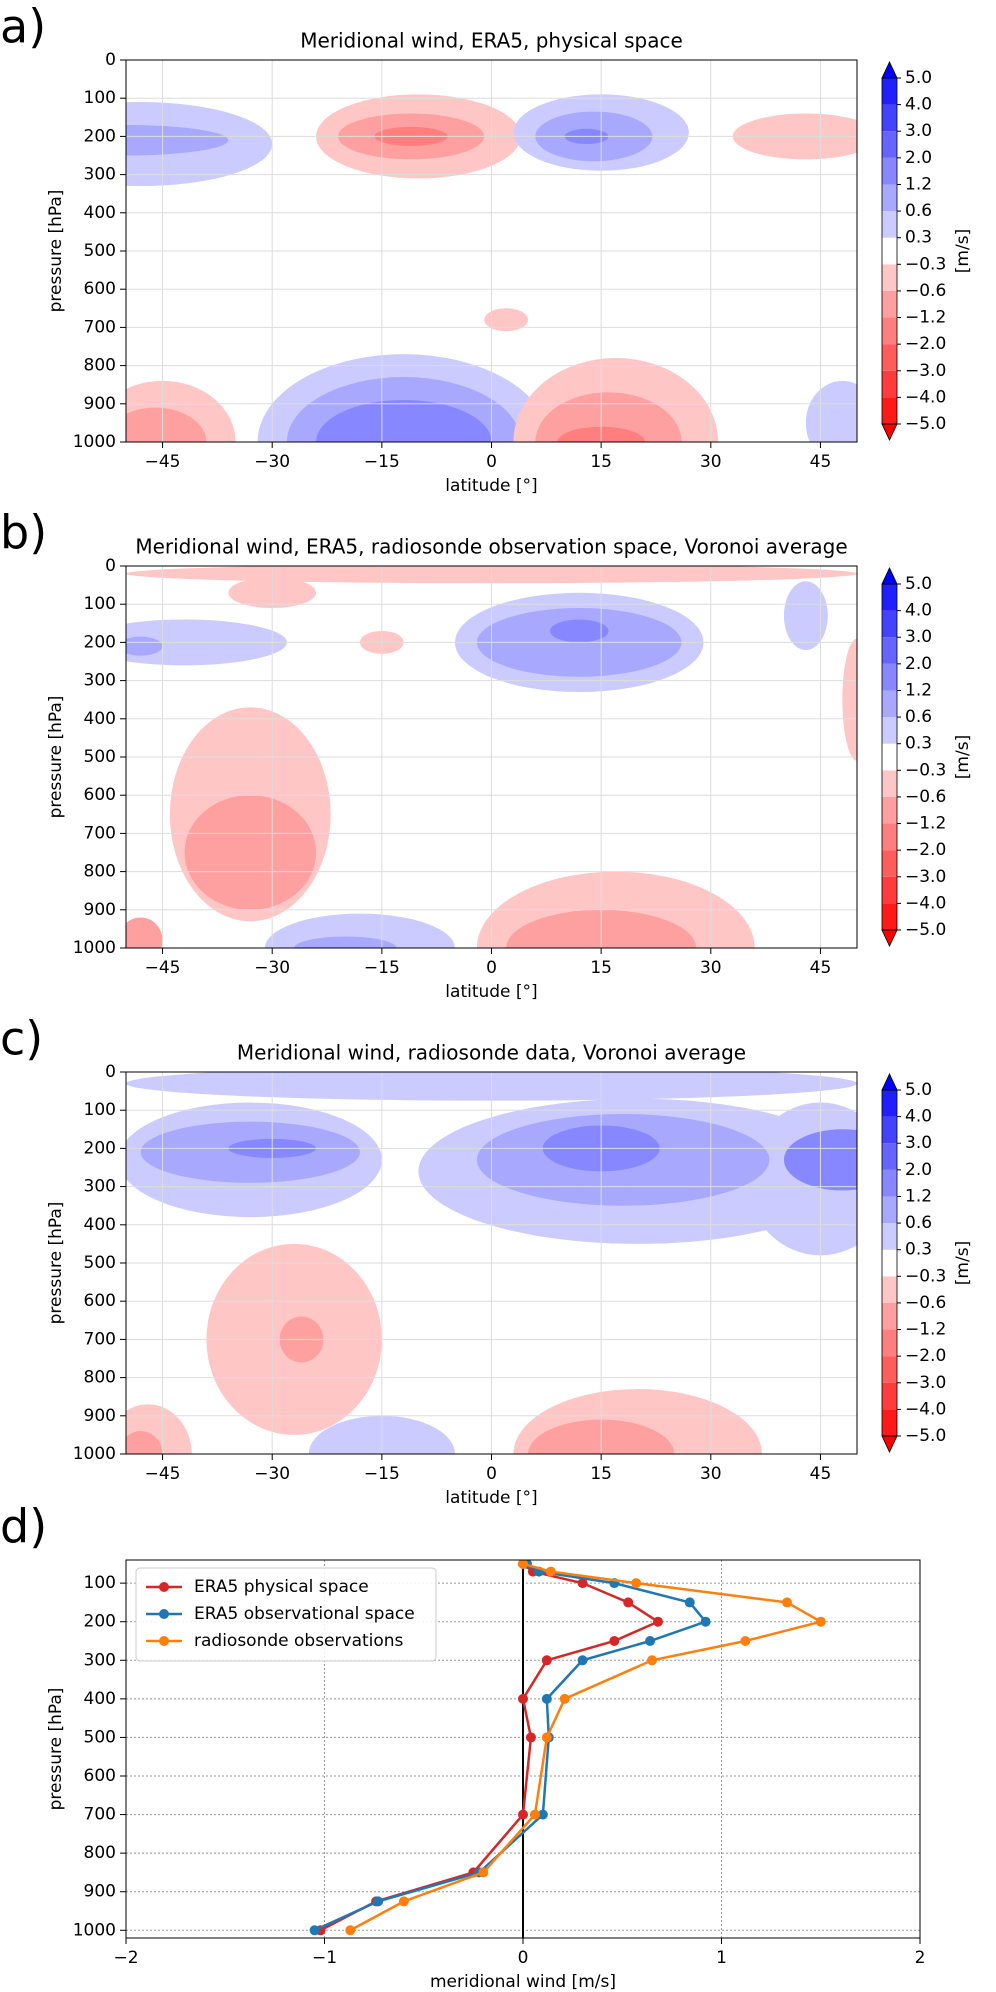  What do you see at coordinates (21, 1039) in the screenshot?
I see `panel-label: c)` at bounding box center [21, 1039].